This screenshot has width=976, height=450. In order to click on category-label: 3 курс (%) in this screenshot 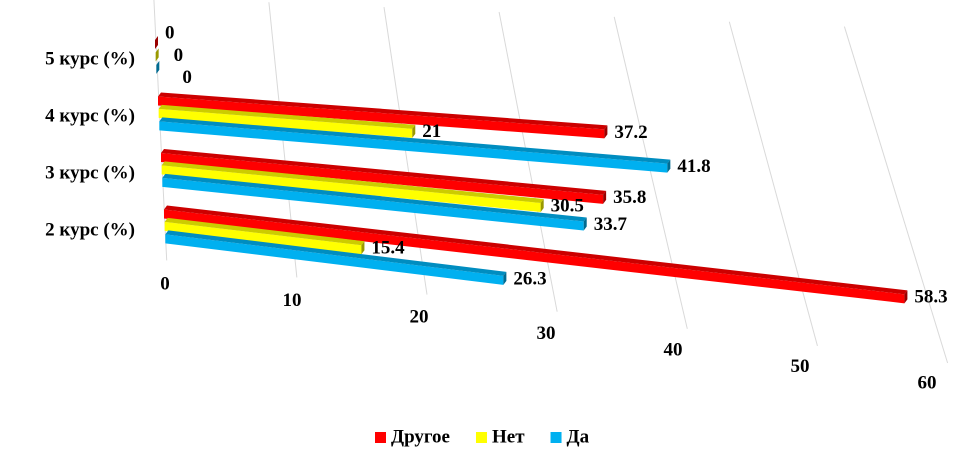, I will do `click(90, 172)`.